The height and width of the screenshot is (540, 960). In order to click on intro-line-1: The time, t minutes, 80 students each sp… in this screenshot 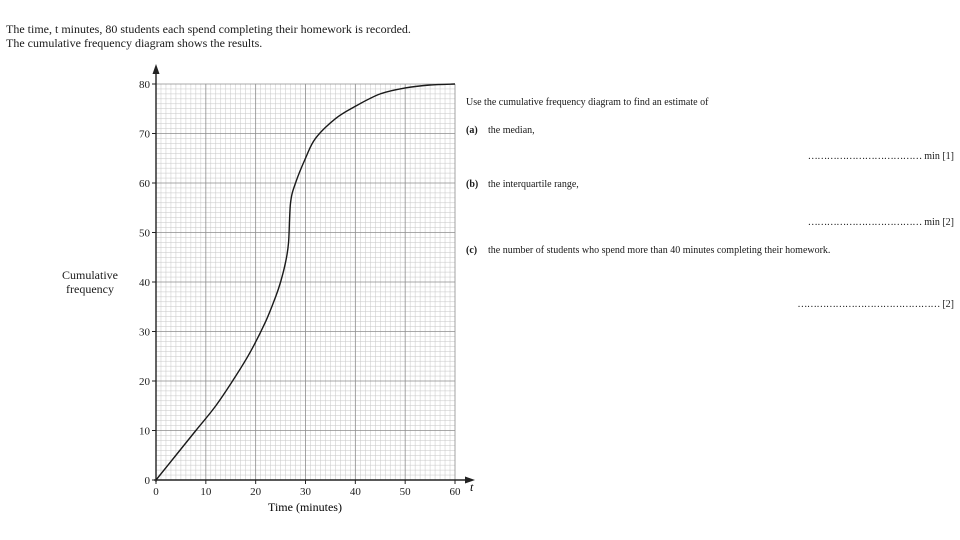, I will do `click(208, 29)`.